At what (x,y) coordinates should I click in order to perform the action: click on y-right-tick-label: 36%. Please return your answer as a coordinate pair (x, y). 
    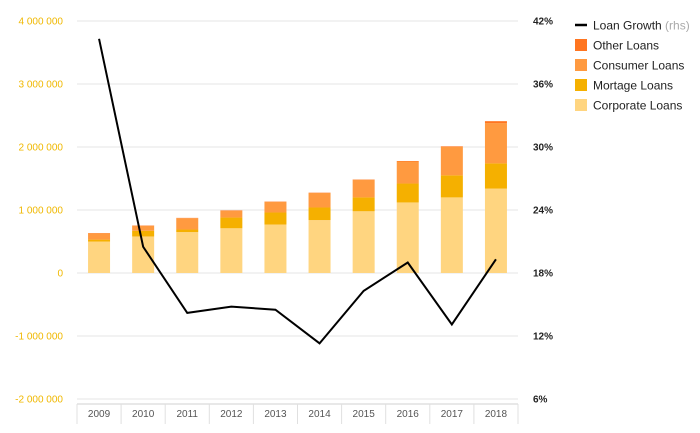
    Looking at the image, I should click on (543, 85).